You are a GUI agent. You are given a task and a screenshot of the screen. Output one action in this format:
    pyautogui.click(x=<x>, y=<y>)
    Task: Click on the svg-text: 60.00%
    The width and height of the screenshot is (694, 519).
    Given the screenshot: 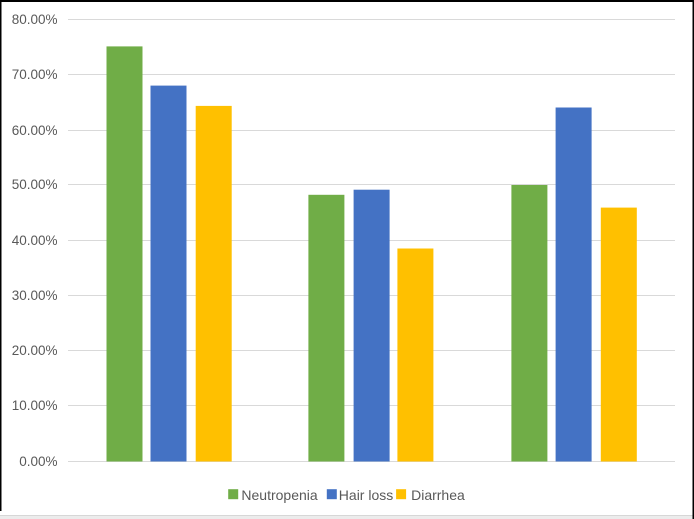 What is the action you would take?
    pyautogui.click(x=35, y=130)
    